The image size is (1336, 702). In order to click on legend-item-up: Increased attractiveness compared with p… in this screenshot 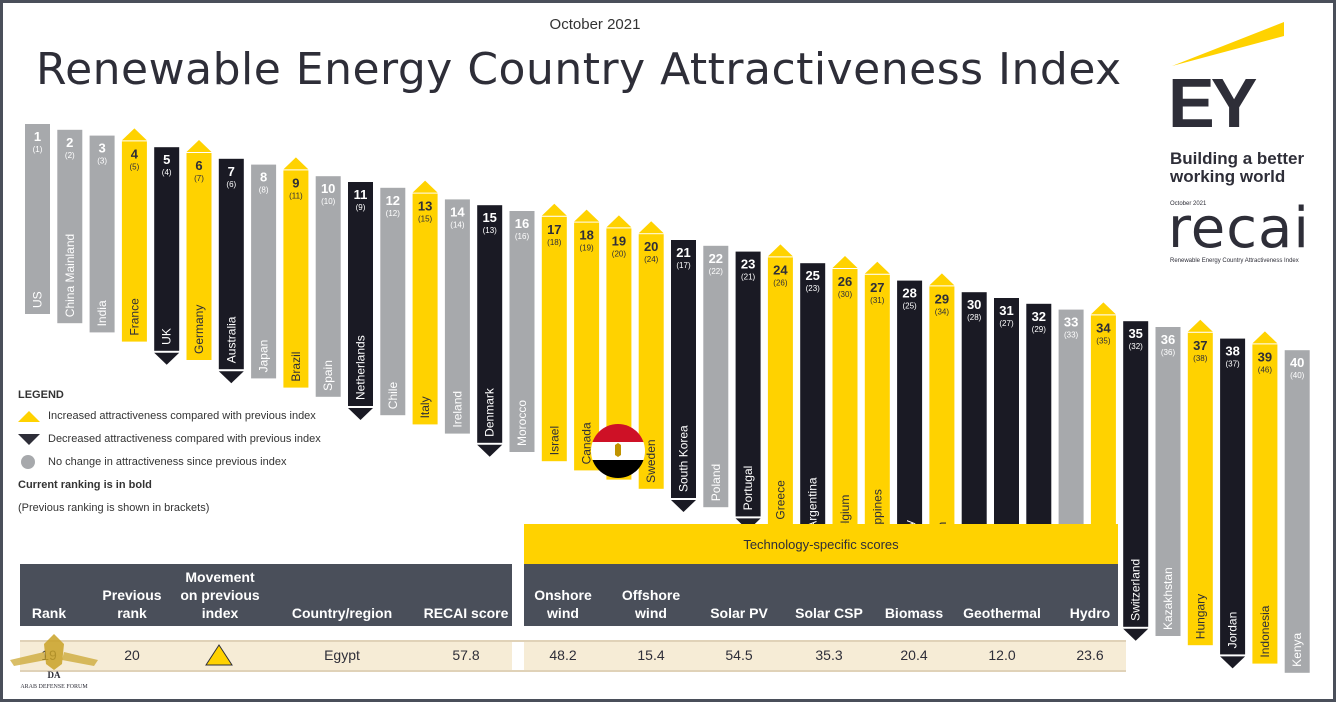, I will do `click(169, 415)`.